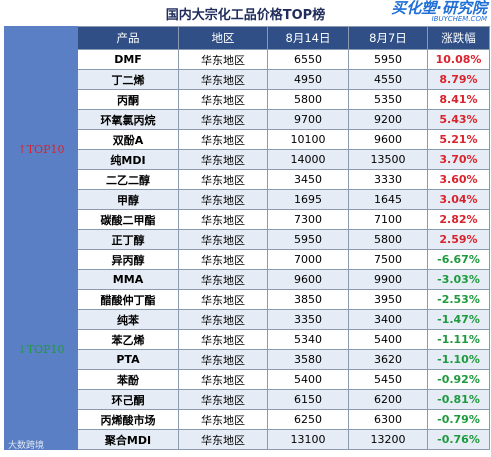  Describe the element at coordinates (388, 279) in the screenshot. I see `price-aug7-cell: 9900` at that location.